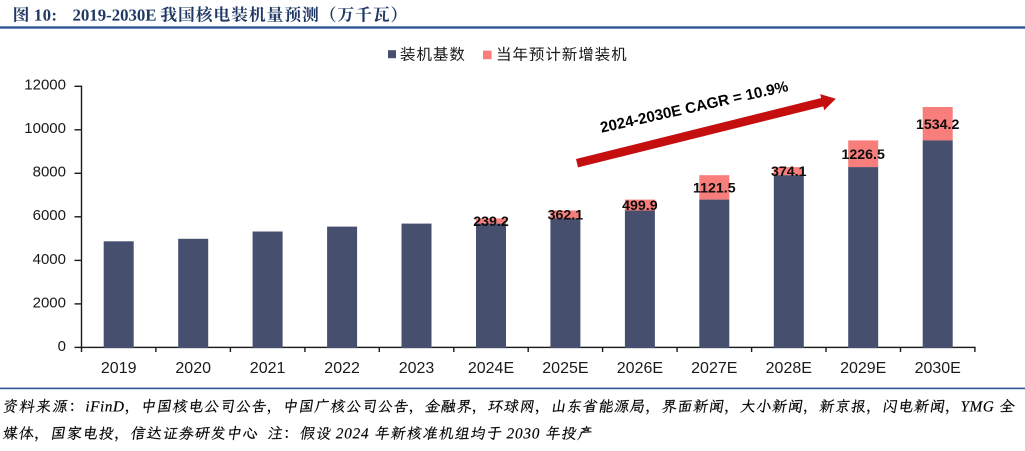 This screenshot has width=1025, height=451. I want to click on svg-text: 374.1, so click(789, 172).